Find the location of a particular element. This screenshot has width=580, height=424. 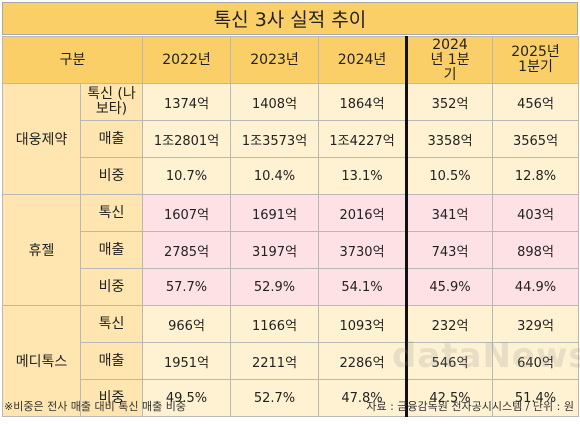

table-cell: 57.7% is located at coordinates (187, 287).